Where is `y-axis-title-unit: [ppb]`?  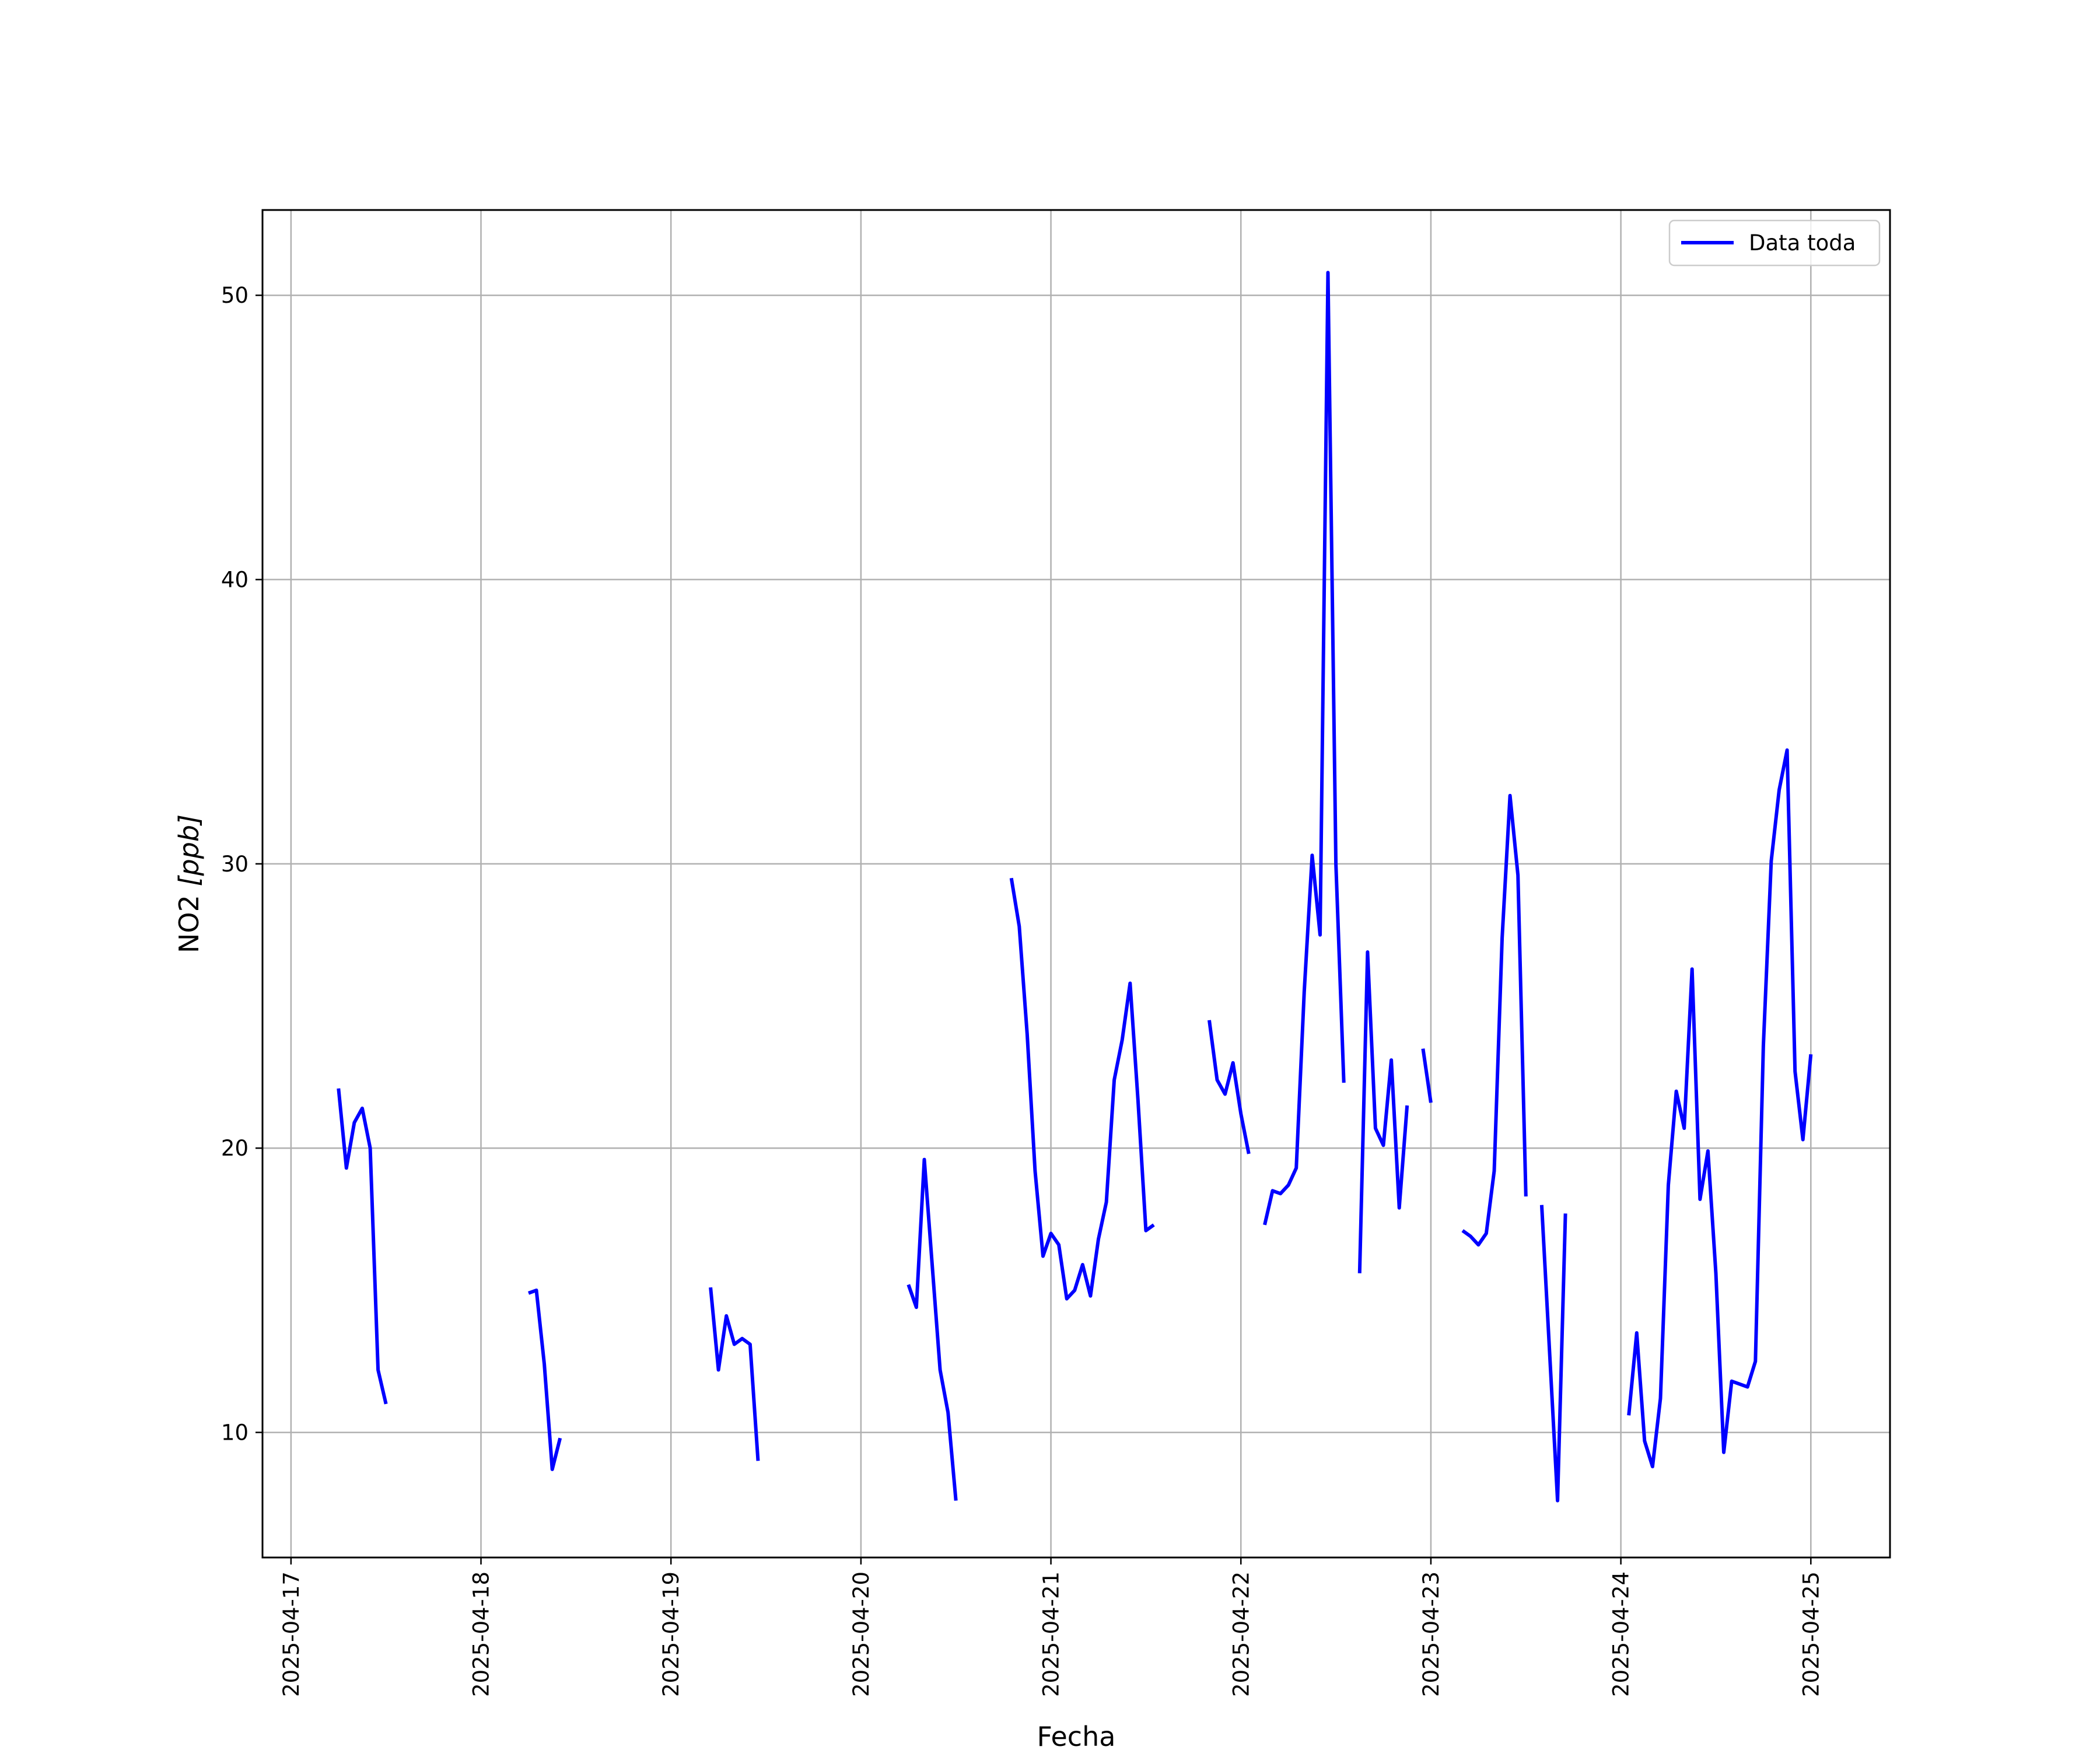
y-axis-title-unit: [ppb] is located at coordinates (189, 850).